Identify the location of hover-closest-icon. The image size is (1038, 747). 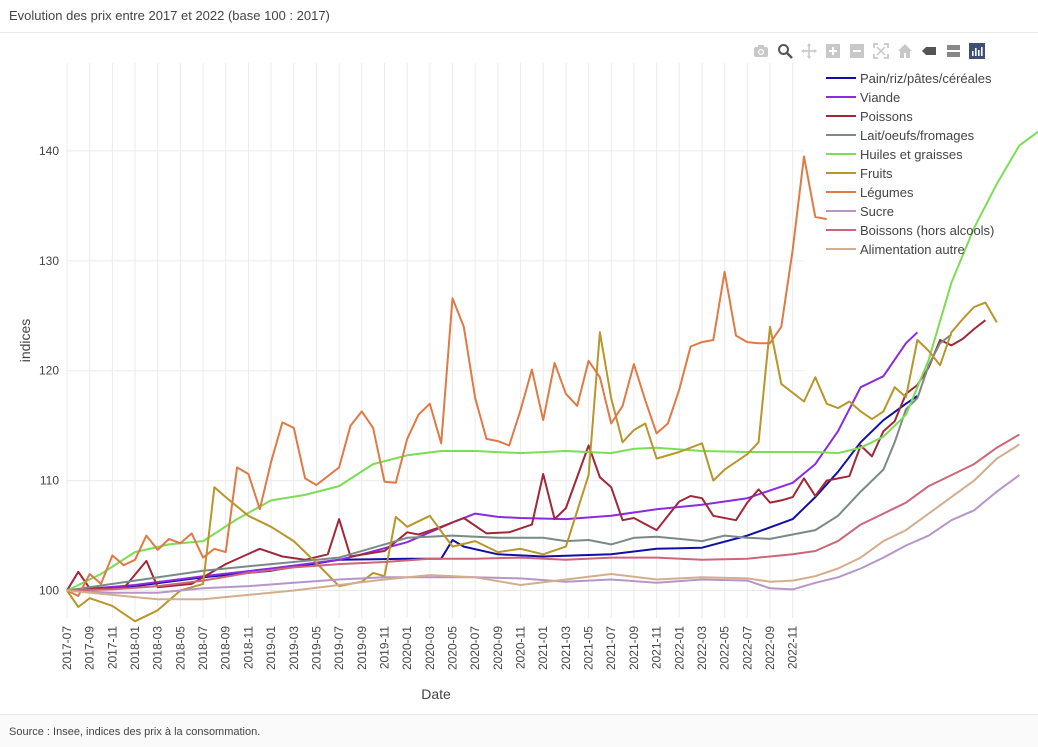
(929, 51).